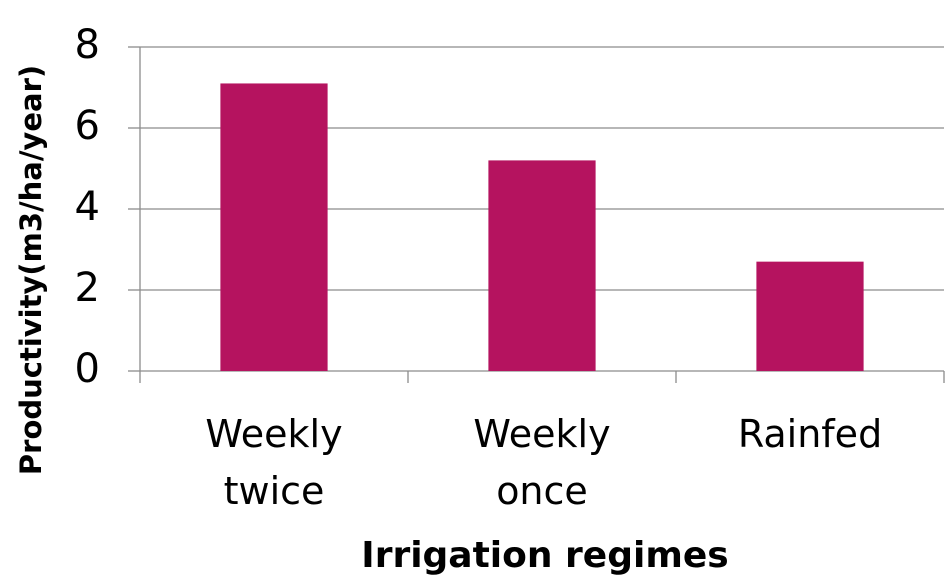 This screenshot has width=945, height=585. What do you see at coordinates (810, 434) in the screenshot?
I see `x-tick-label: Rainfed` at bounding box center [810, 434].